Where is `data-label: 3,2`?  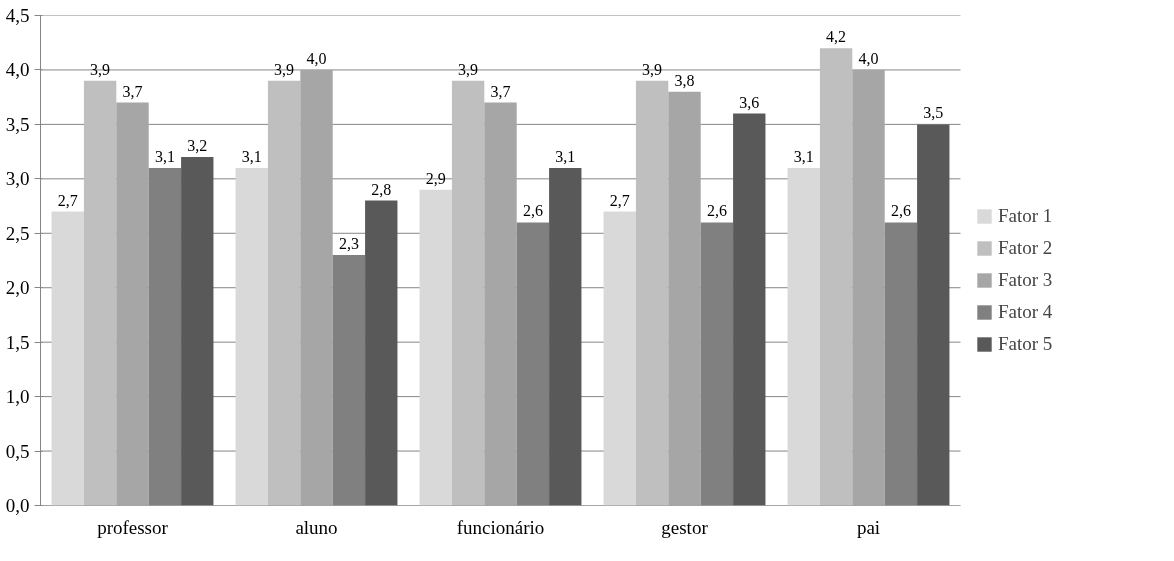 data-label: 3,2 is located at coordinates (197, 146).